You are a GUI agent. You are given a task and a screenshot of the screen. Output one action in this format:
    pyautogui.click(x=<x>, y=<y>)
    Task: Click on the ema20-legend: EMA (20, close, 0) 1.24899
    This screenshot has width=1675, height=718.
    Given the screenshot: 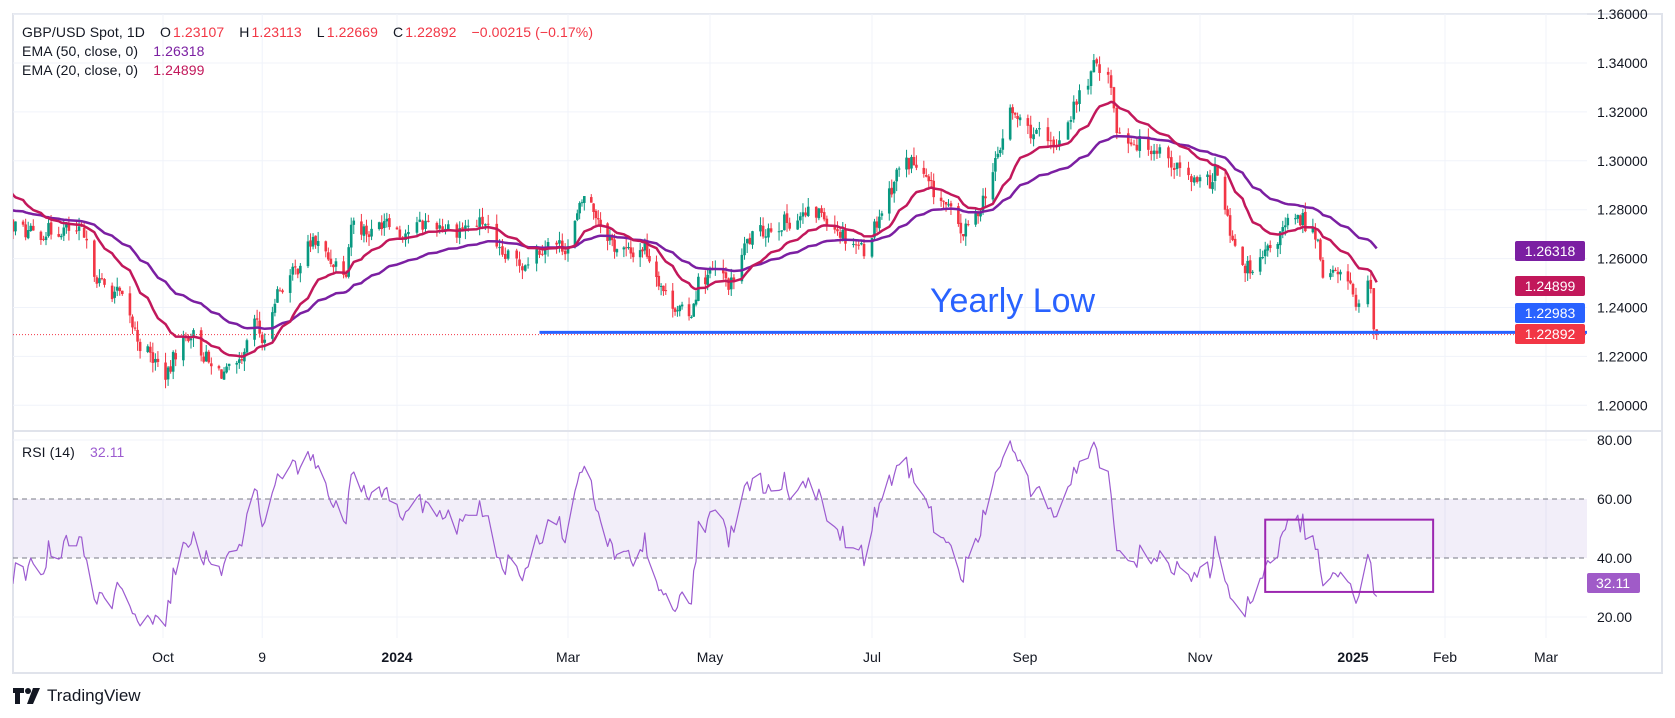 What is the action you would take?
    pyautogui.click(x=114, y=70)
    